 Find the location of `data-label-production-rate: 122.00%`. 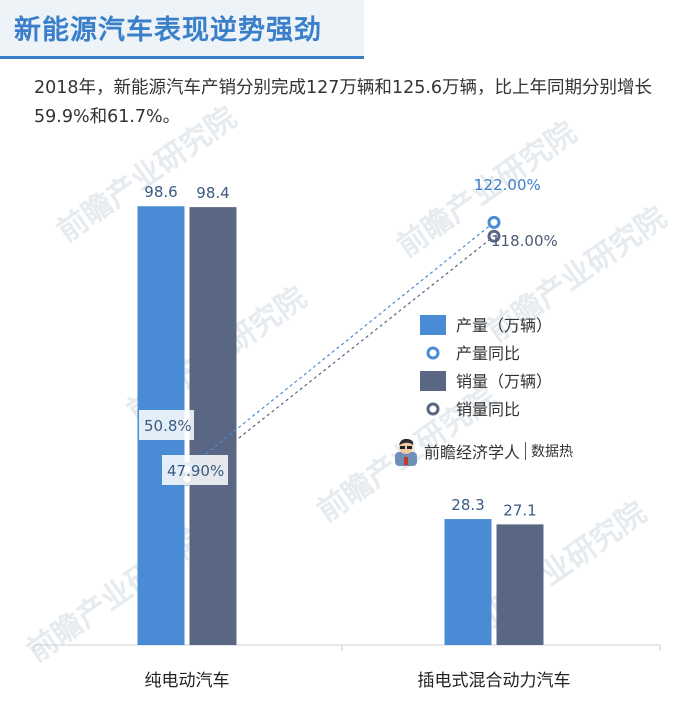

data-label-production-rate: 122.00% is located at coordinates (507, 185).